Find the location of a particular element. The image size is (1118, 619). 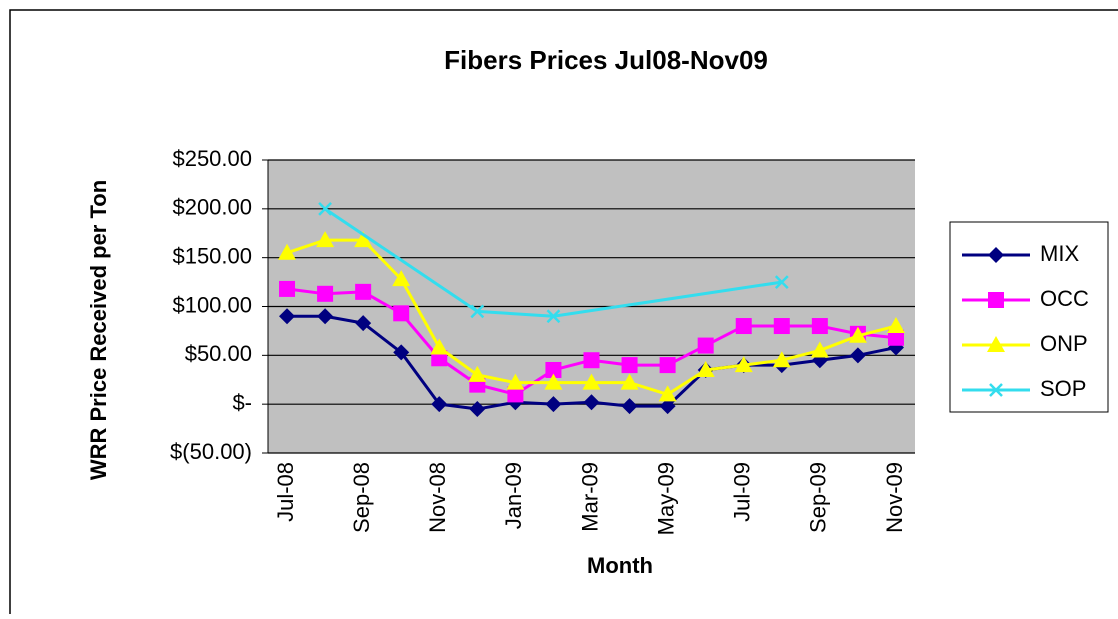

x-tick-label: Jul-09 is located at coordinates (742, 492).